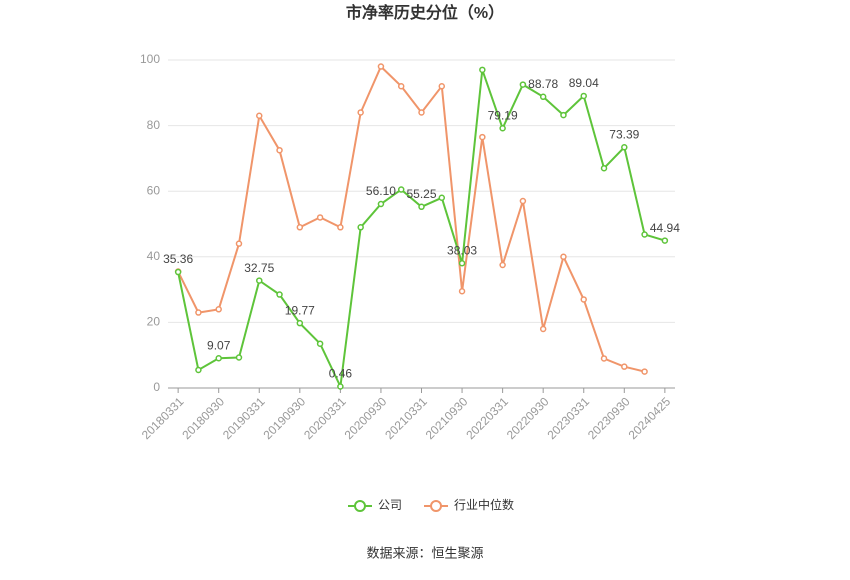 This screenshot has height=580, width=850. What do you see at coordinates (447, 418) in the screenshot?
I see `x-tick-label: 20210930` at bounding box center [447, 418].